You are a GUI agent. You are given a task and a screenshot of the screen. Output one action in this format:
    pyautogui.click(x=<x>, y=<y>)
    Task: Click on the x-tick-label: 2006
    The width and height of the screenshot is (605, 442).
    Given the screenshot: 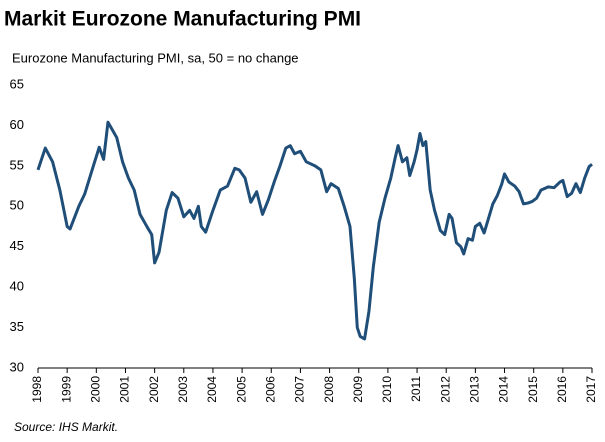 What is the action you would take?
    pyautogui.click(x=270, y=389)
    